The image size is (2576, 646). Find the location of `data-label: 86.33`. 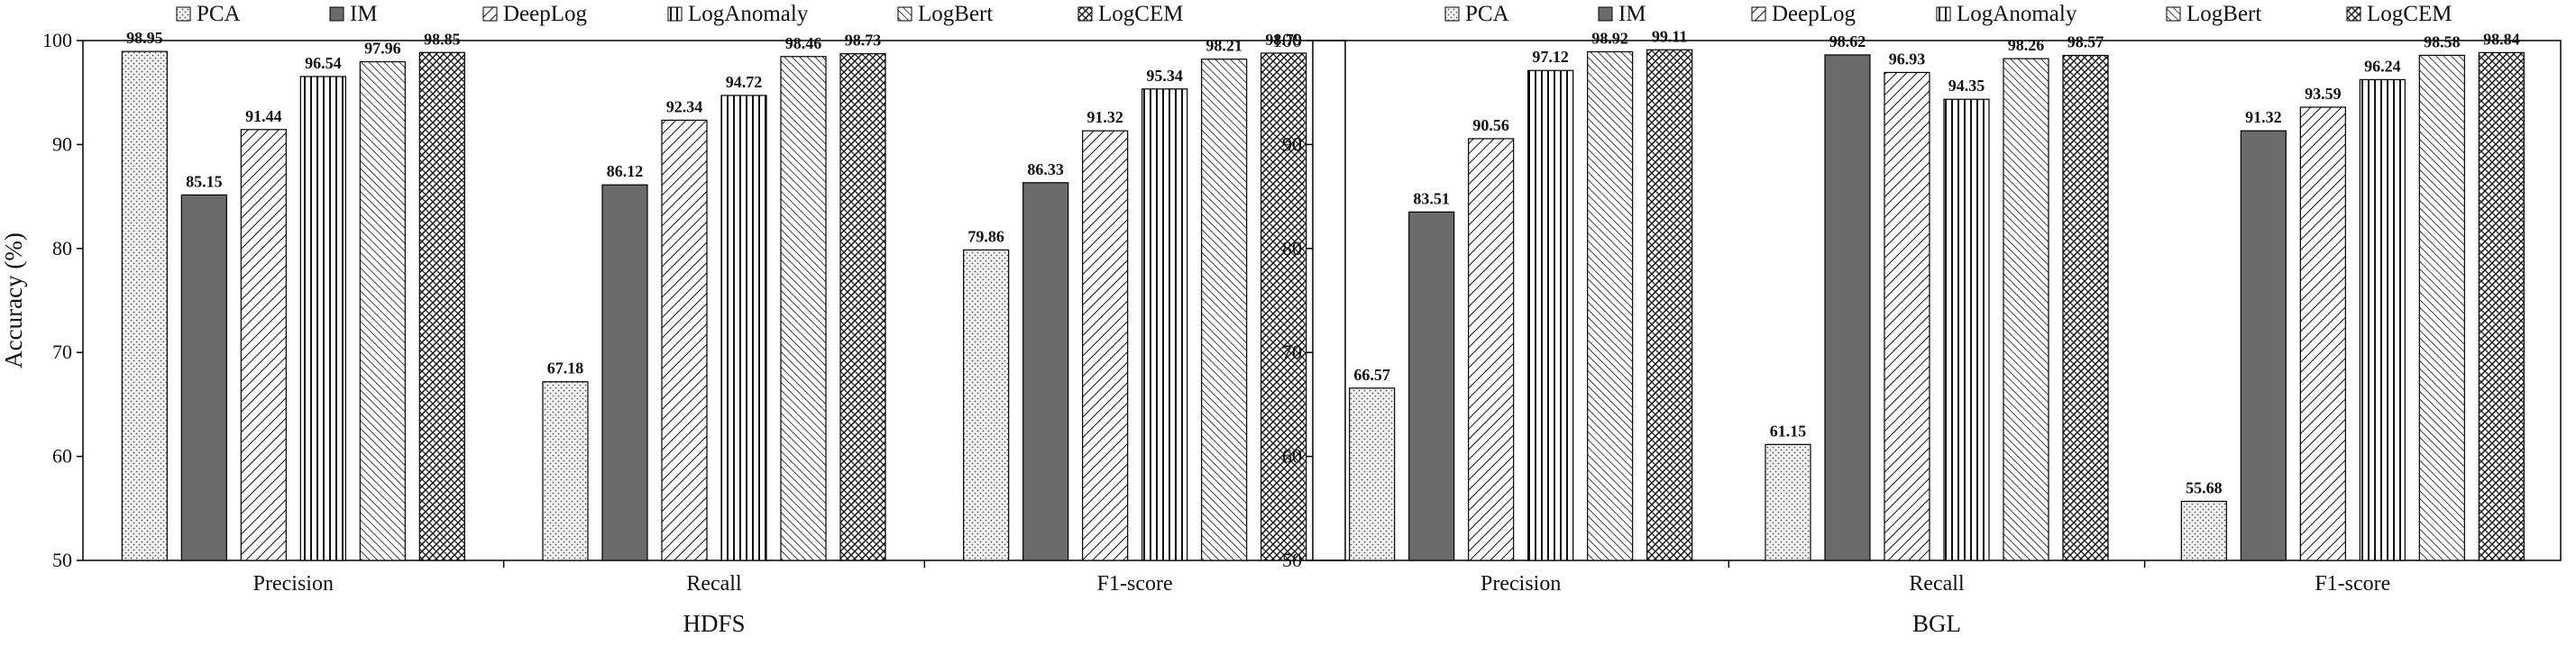

data-label: 86.33 is located at coordinates (1045, 169).